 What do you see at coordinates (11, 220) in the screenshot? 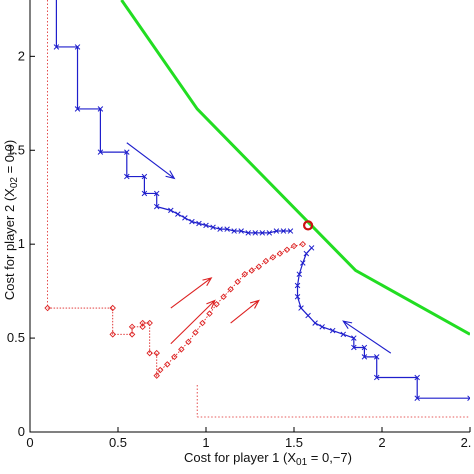
I see `y-axis-label: Cost for player 2 (X02 = 0,0)` at bounding box center [11, 220].